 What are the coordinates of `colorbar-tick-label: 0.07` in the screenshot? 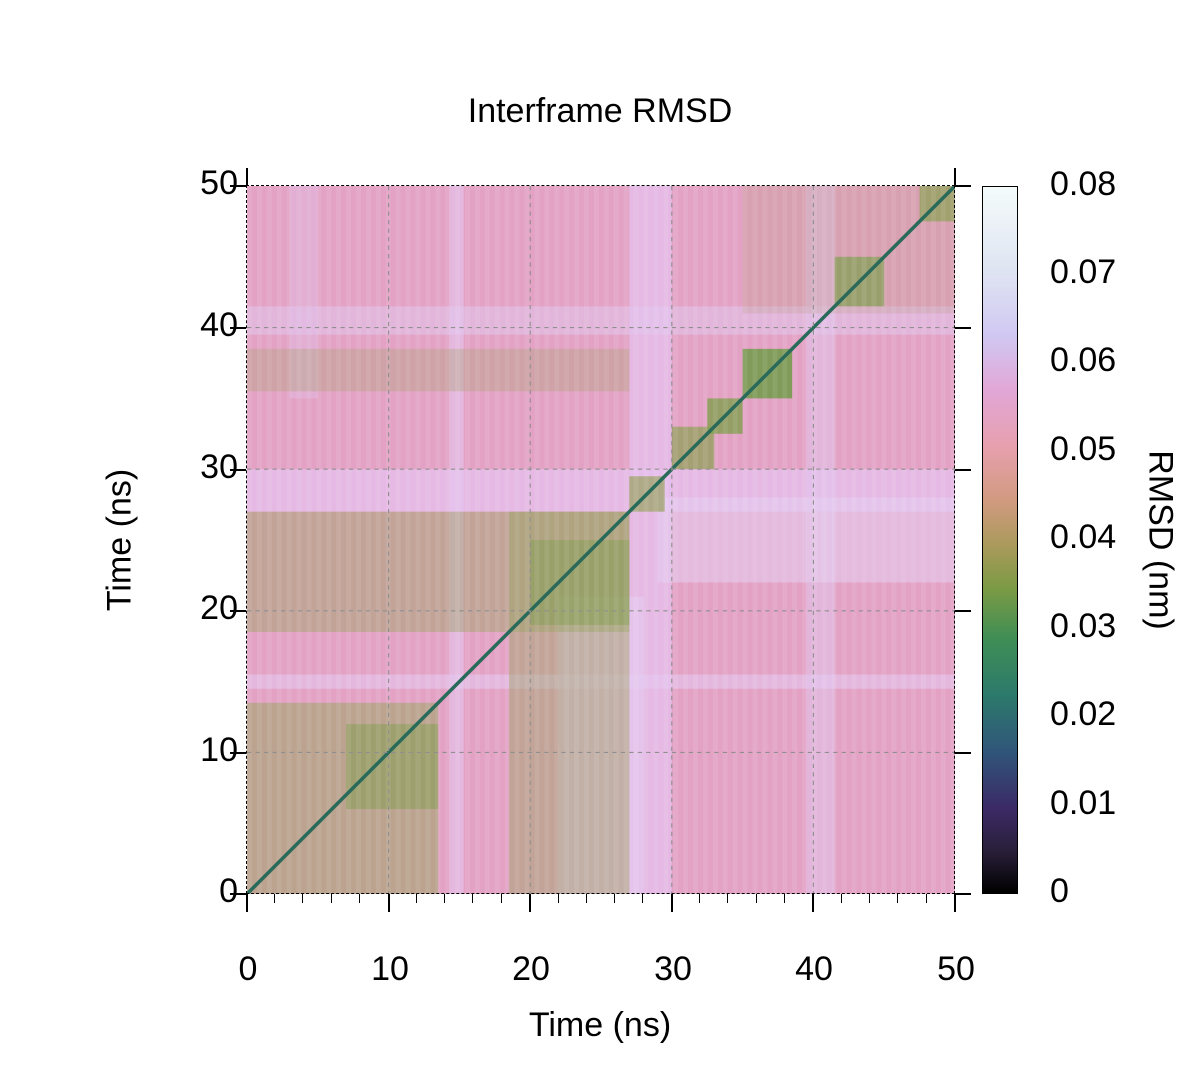 It's located at (1083, 272).